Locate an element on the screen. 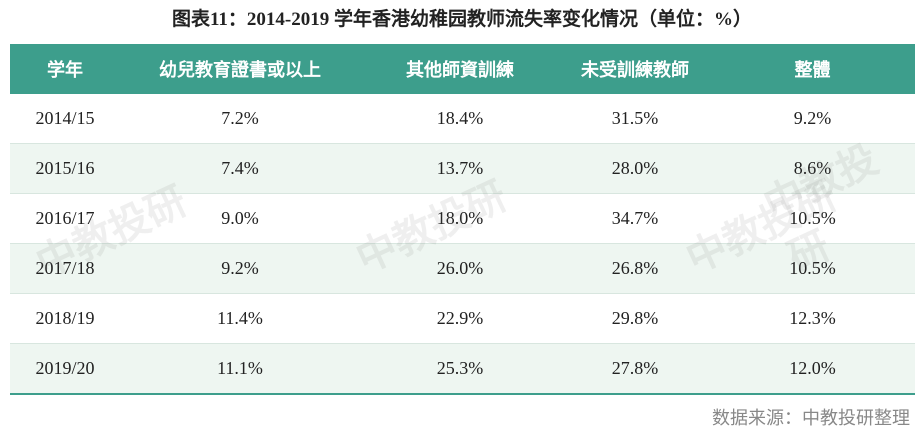 The height and width of the screenshot is (439, 924). table-cell: 26.0% is located at coordinates (460, 268).